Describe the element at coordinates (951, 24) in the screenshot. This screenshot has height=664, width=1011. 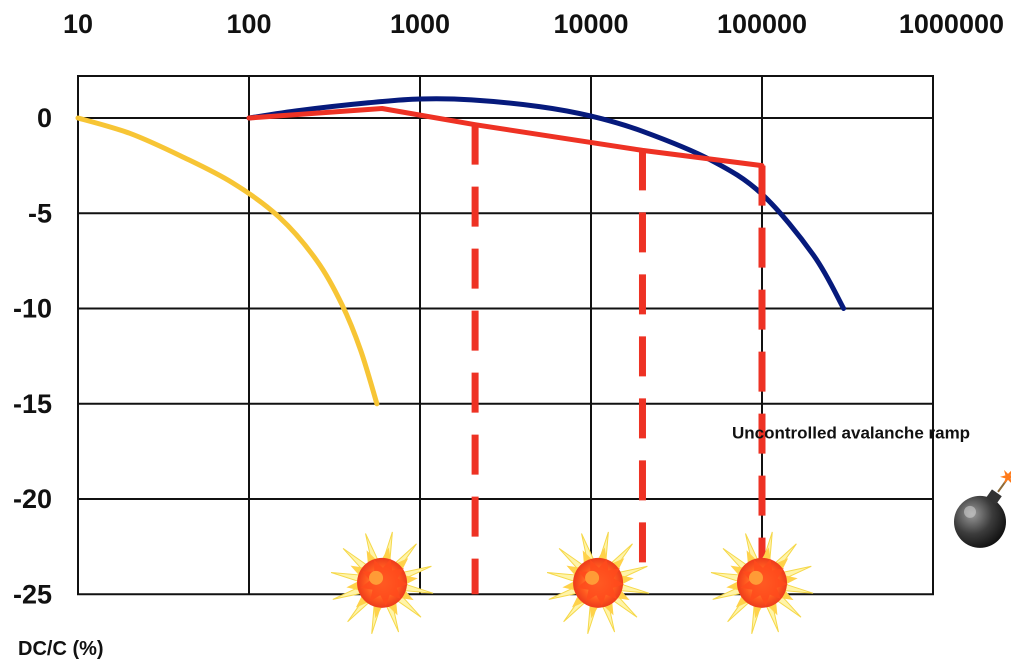
I see `x-tick-label: 1000000` at that location.